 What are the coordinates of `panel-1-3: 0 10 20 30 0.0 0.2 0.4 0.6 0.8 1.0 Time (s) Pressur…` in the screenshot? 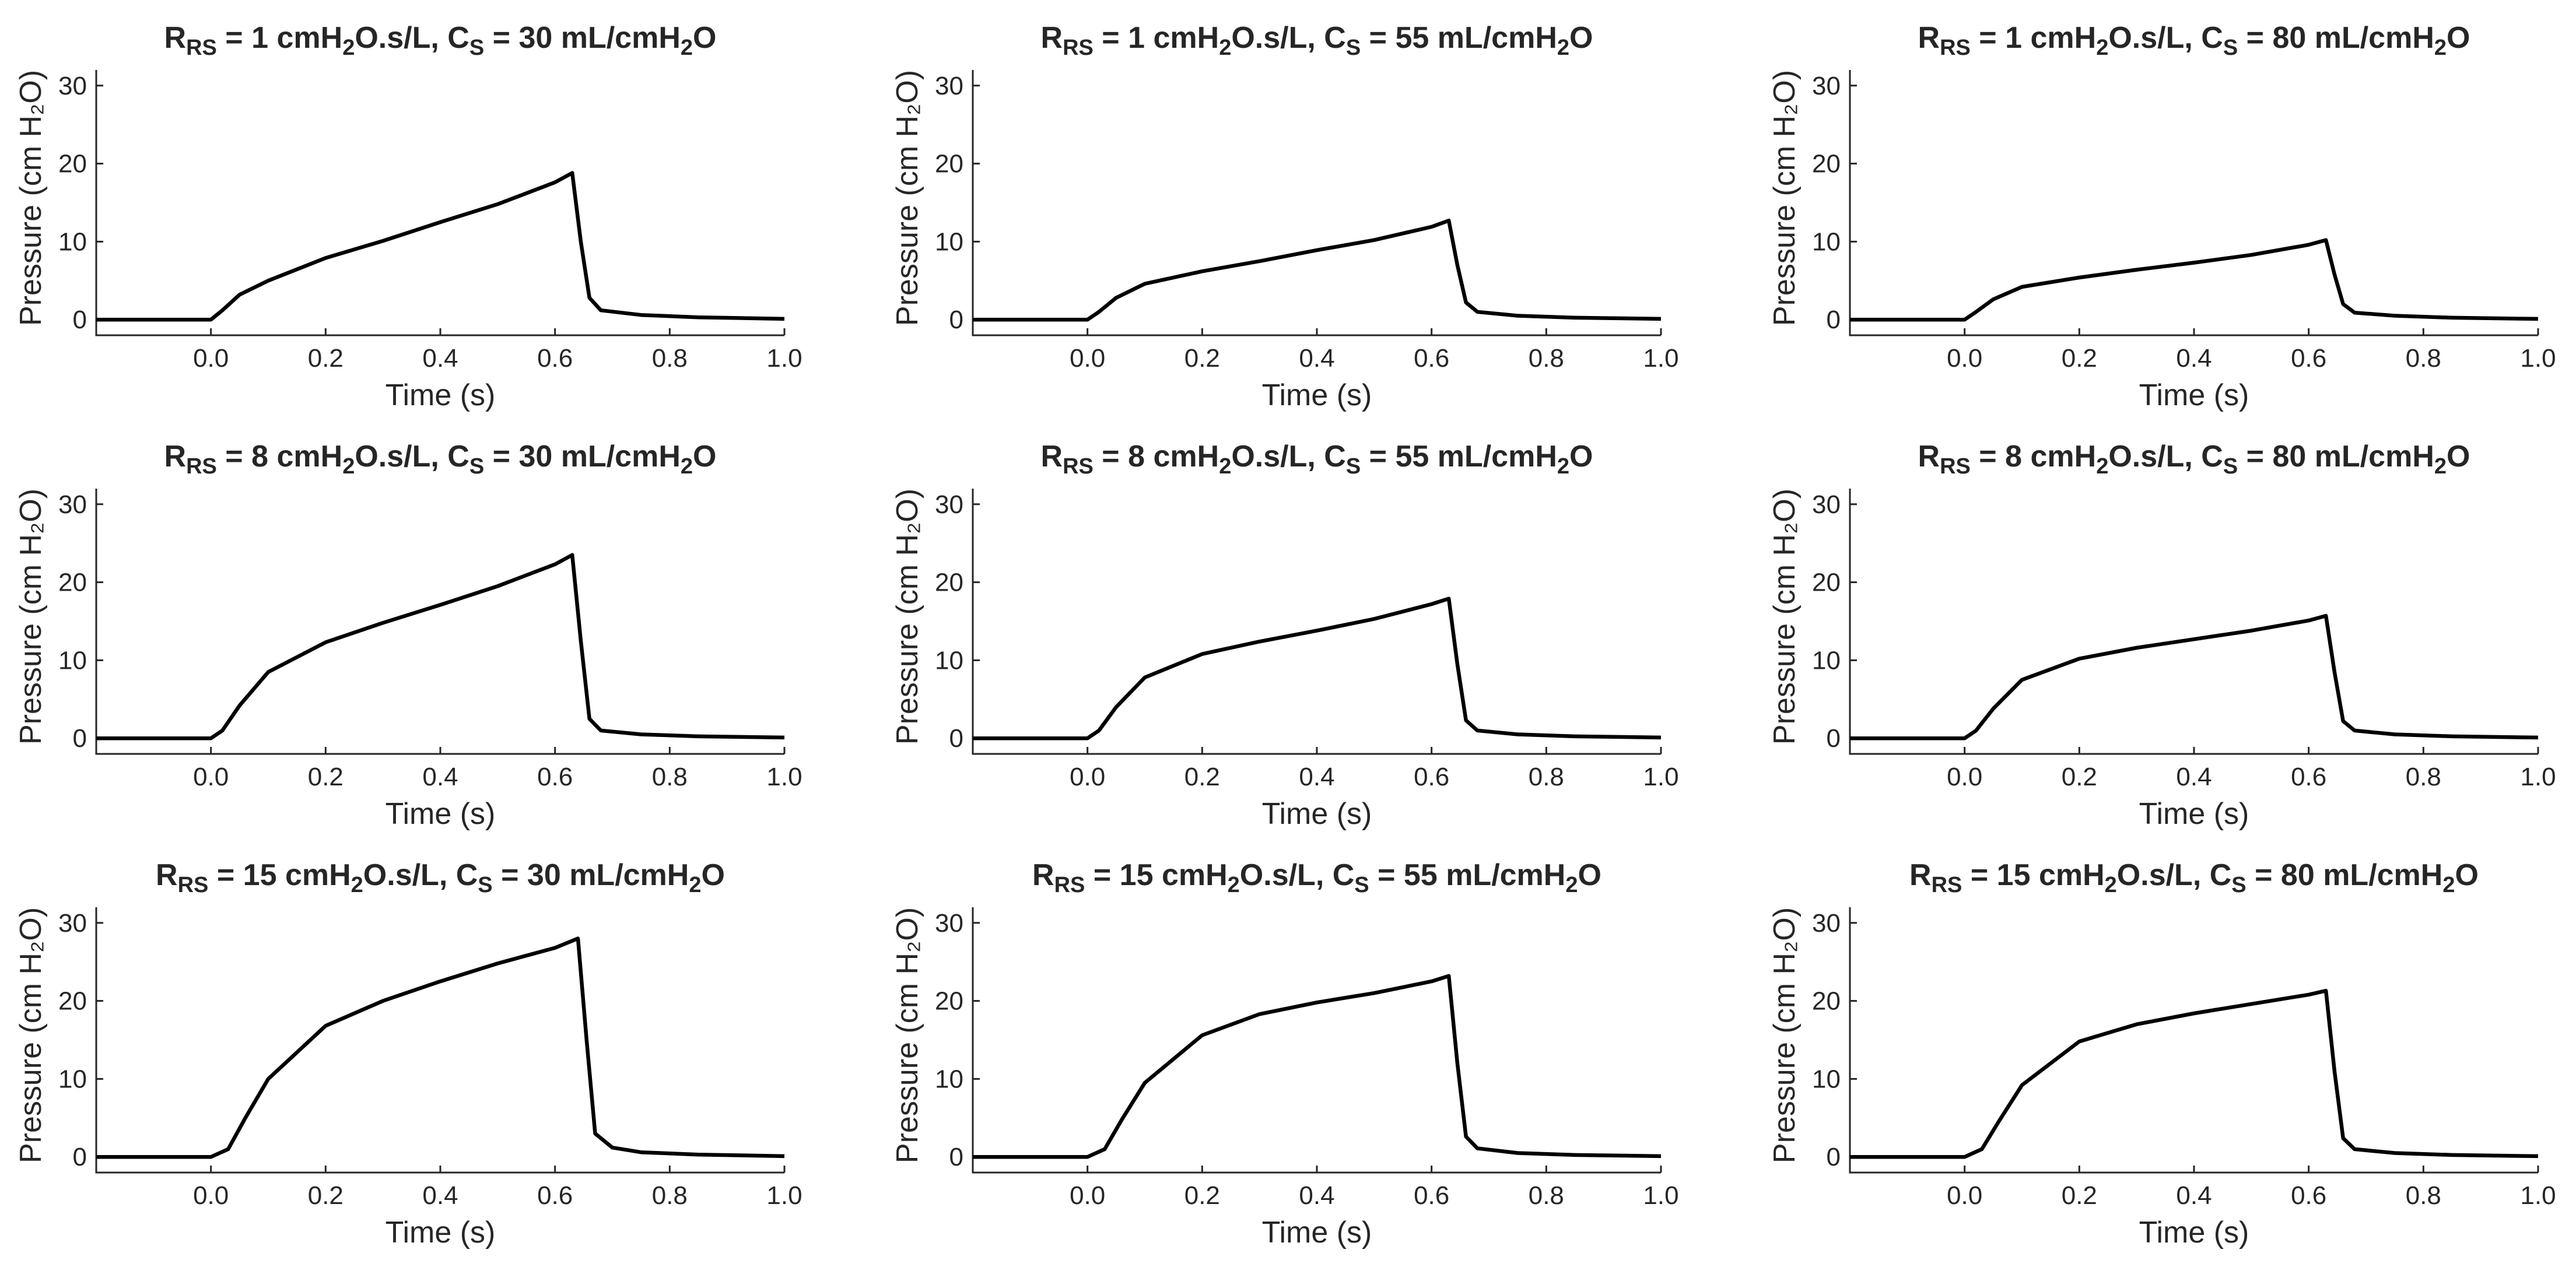 It's located at (2162, 216).